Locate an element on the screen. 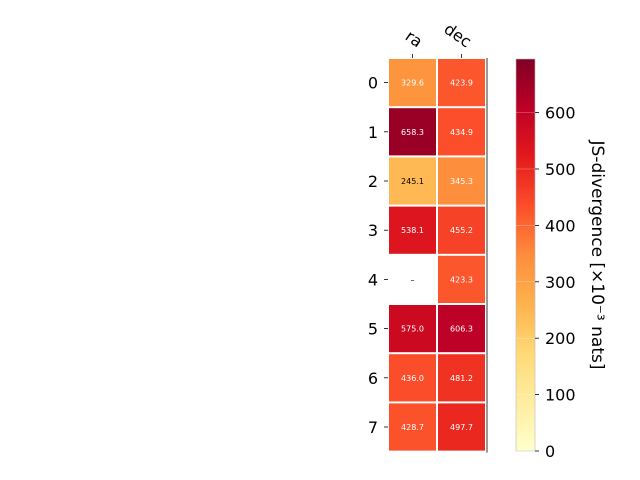 The height and width of the screenshot is (480, 640). cell-value-label: 575.0 is located at coordinates (412, 329).